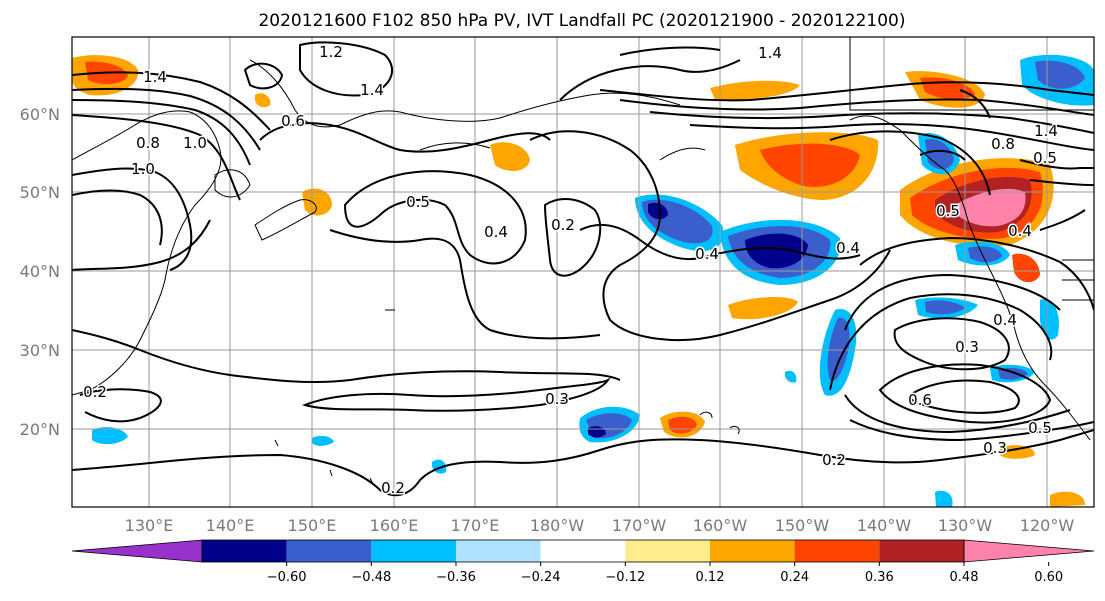  What do you see at coordinates (802, 525) in the screenshot?
I see `lon-label: 150°W` at bounding box center [802, 525].